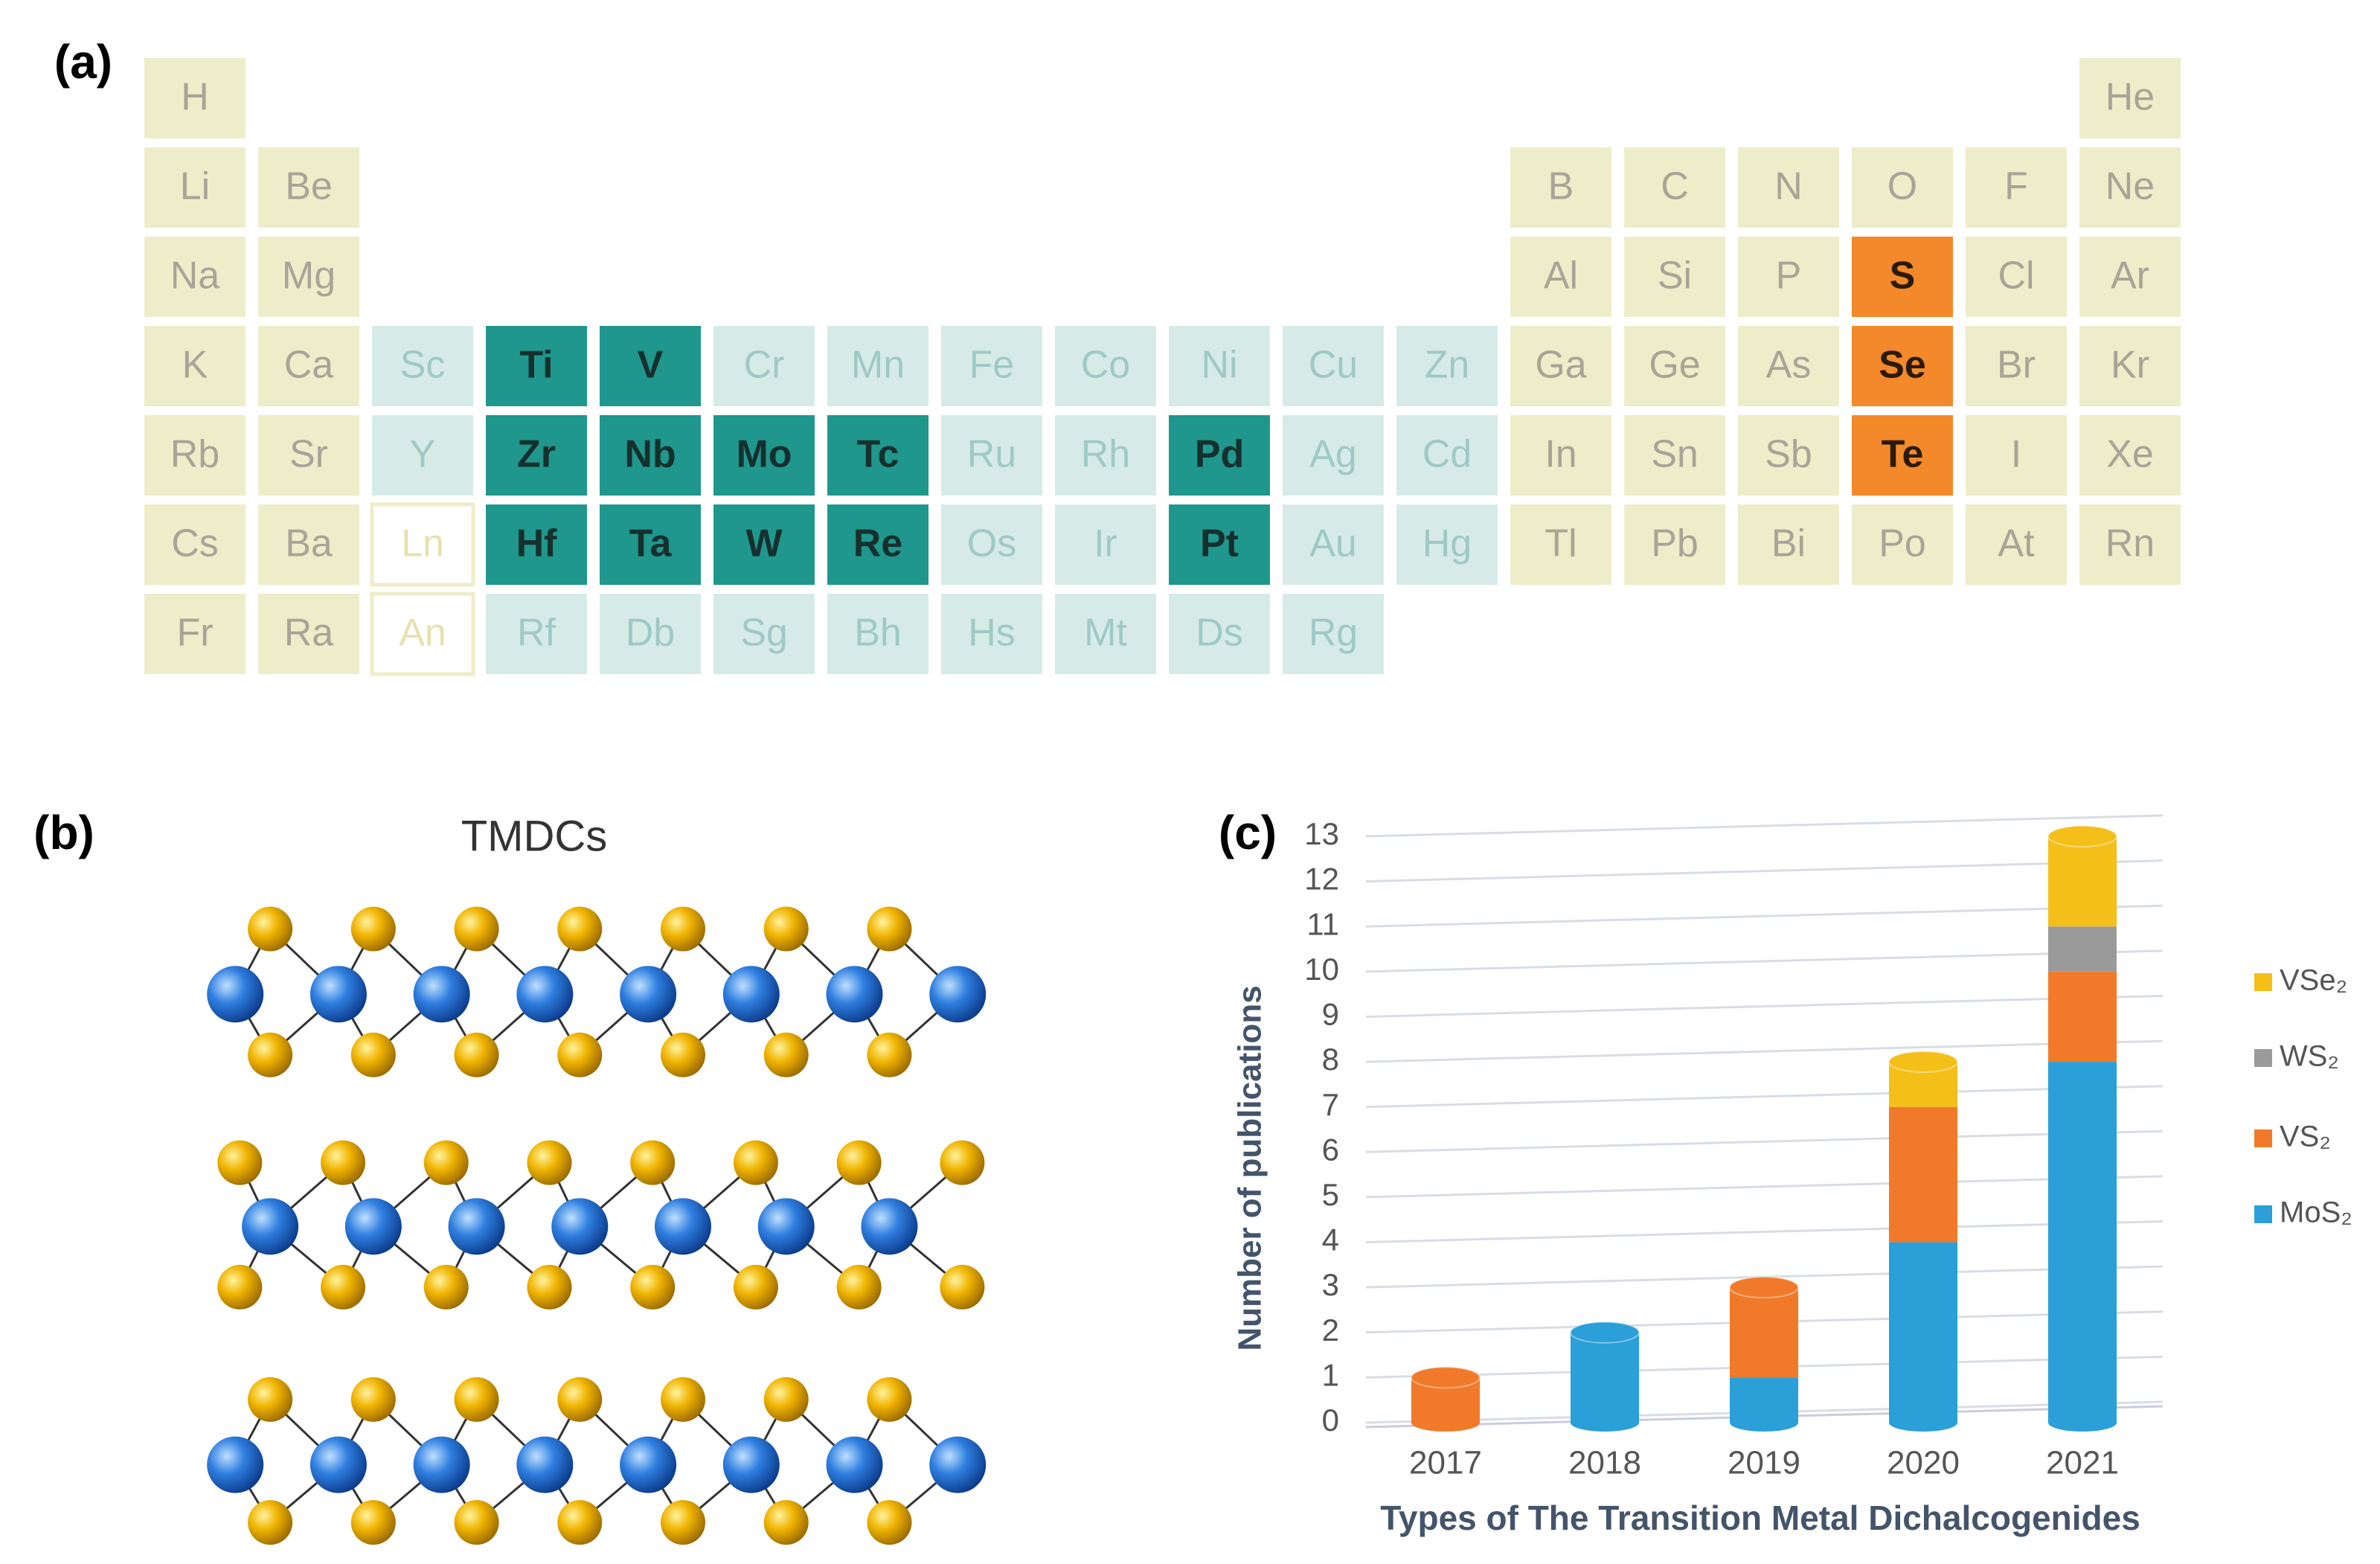 The width and height of the screenshot is (2380, 1564). Describe the element at coordinates (2016, 276) in the screenshot. I see `element-symbol: Cl` at that location.